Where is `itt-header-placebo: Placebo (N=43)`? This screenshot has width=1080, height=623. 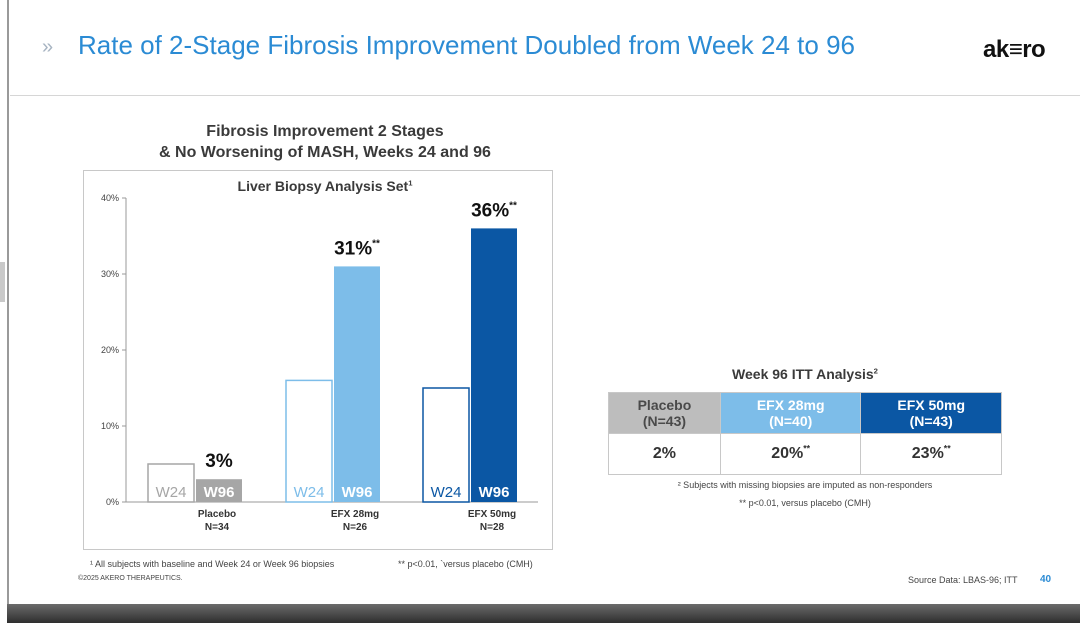 itt-header-placebo: Placebo (N=43) is located at coordinates (664, 413).